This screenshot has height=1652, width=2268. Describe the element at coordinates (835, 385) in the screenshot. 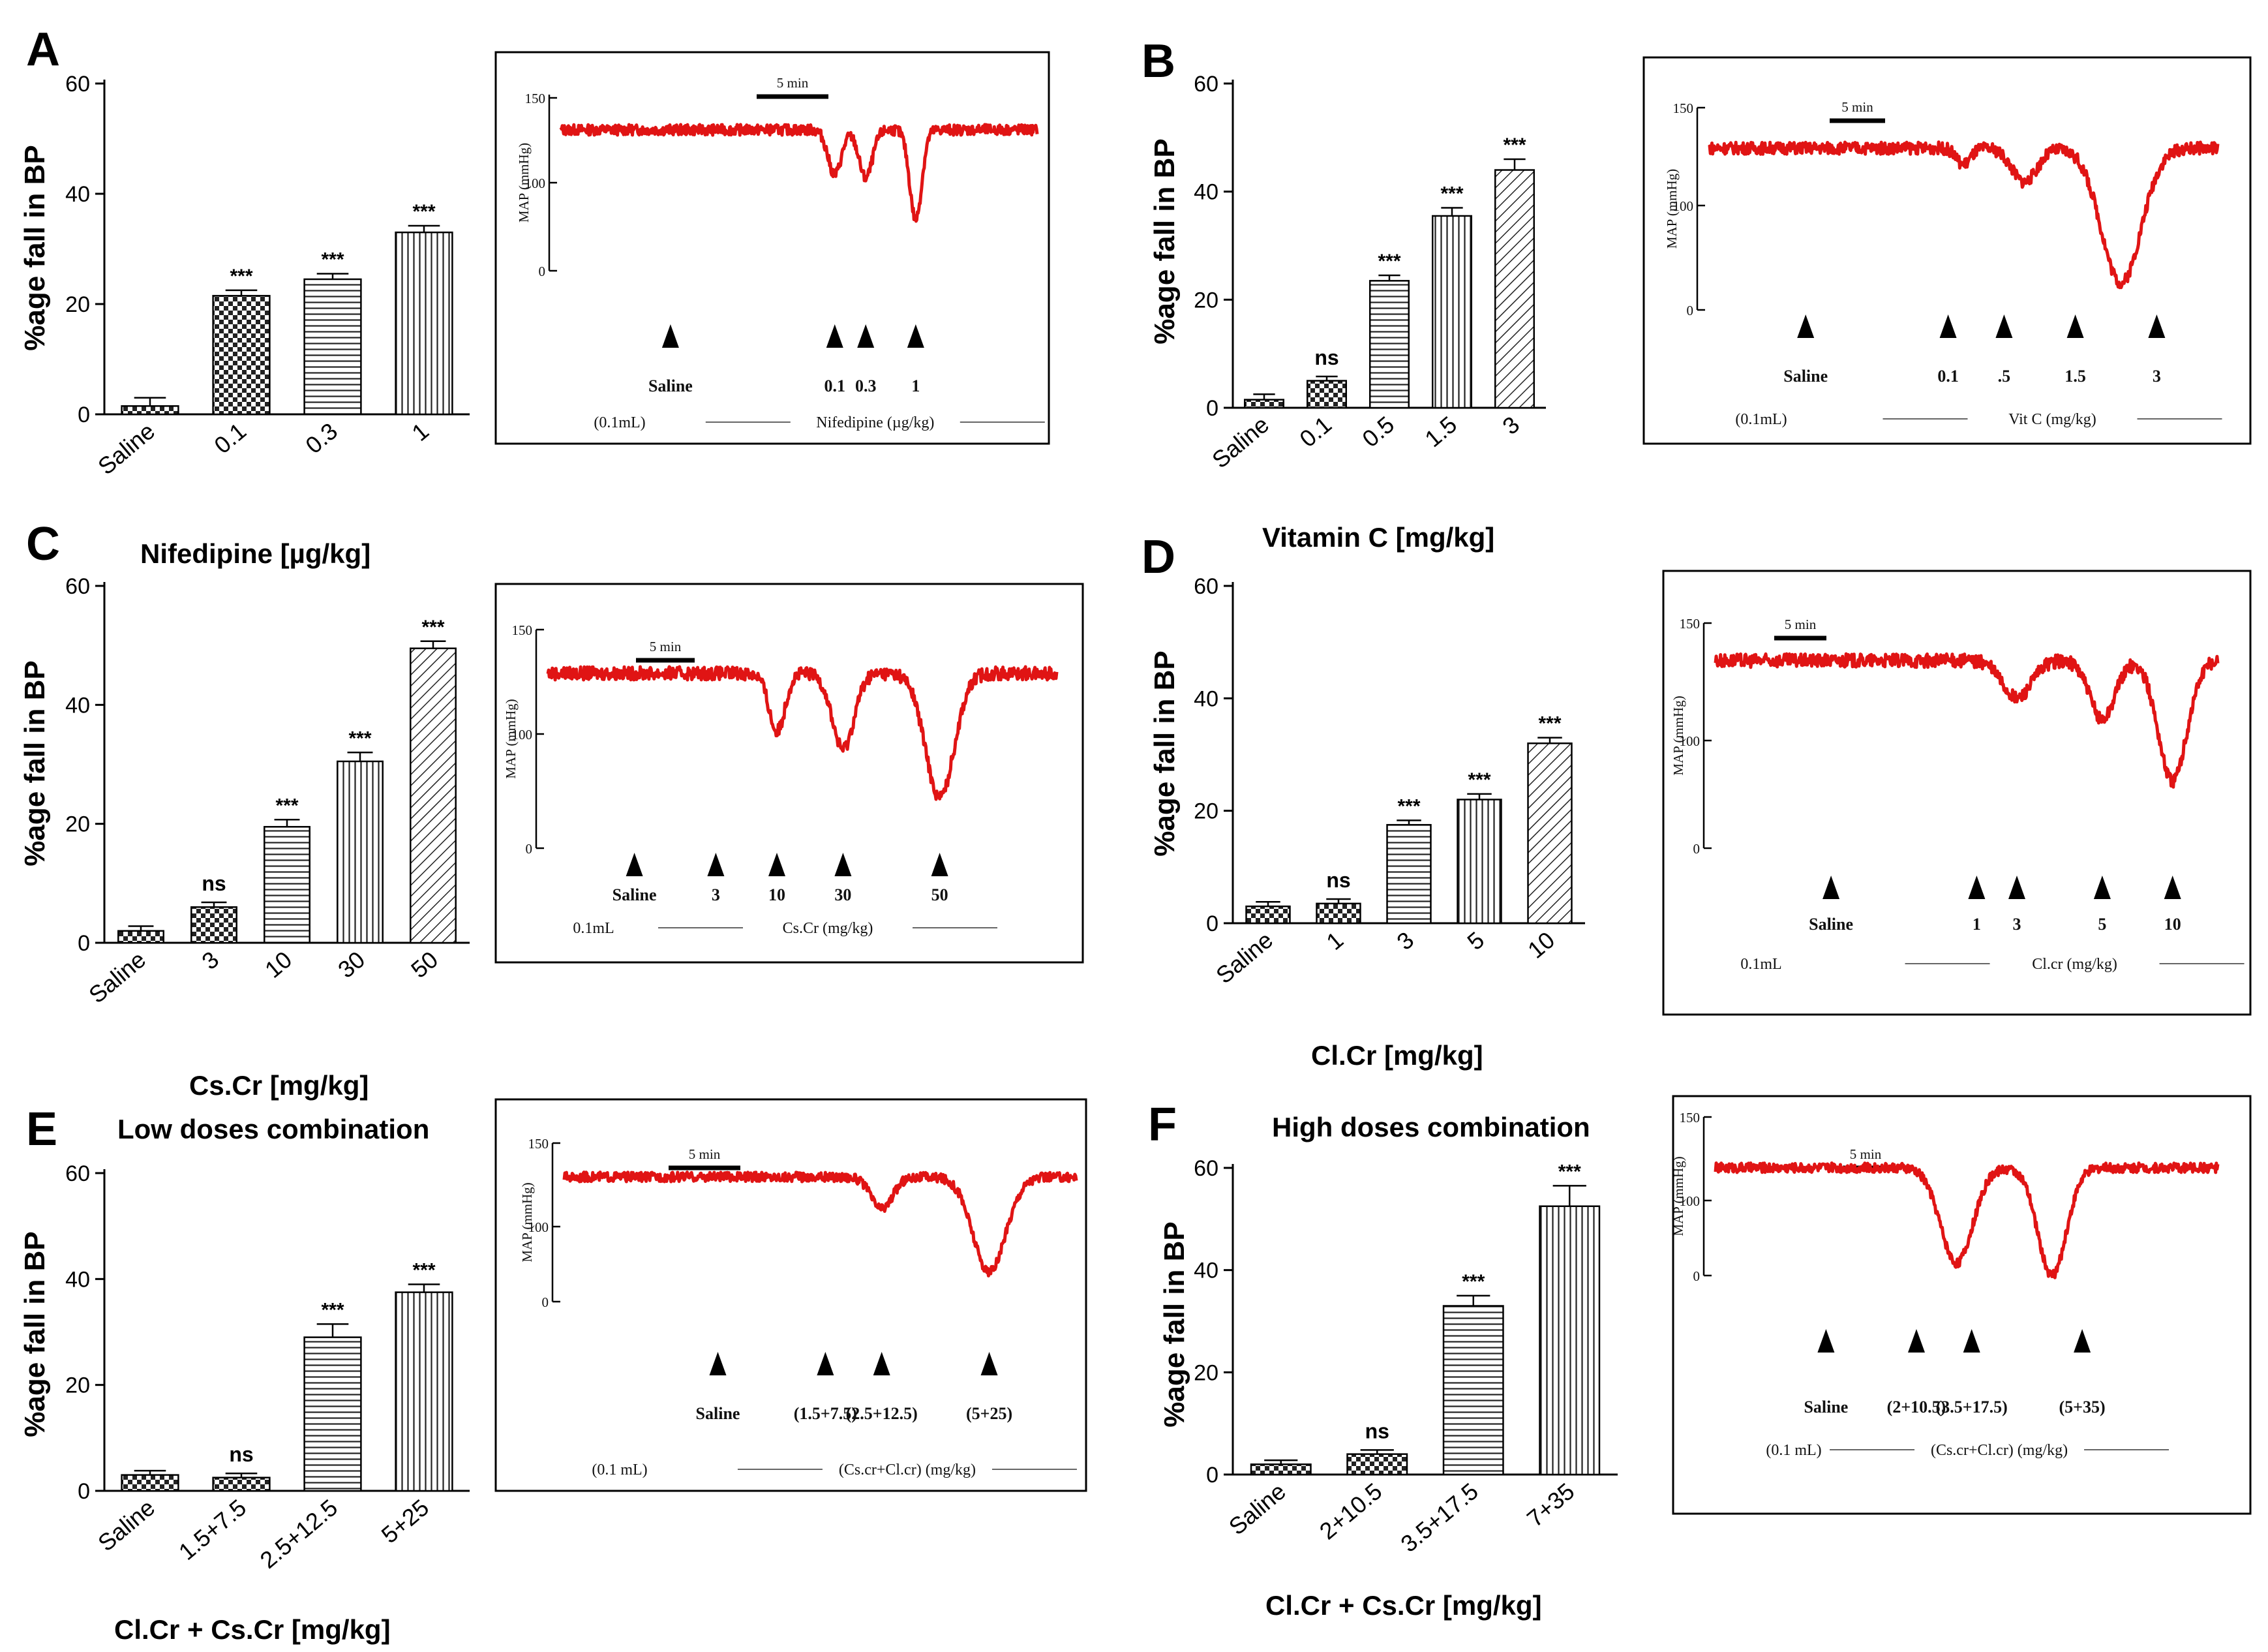

I see `marker-label: 0.1` at that location.